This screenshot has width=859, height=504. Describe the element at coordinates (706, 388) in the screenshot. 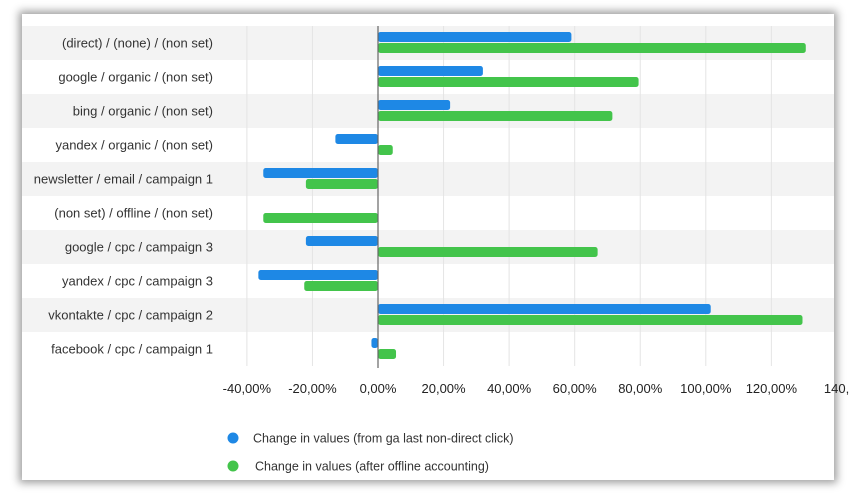

I see `x-tick-label: 100,00%` at that location.